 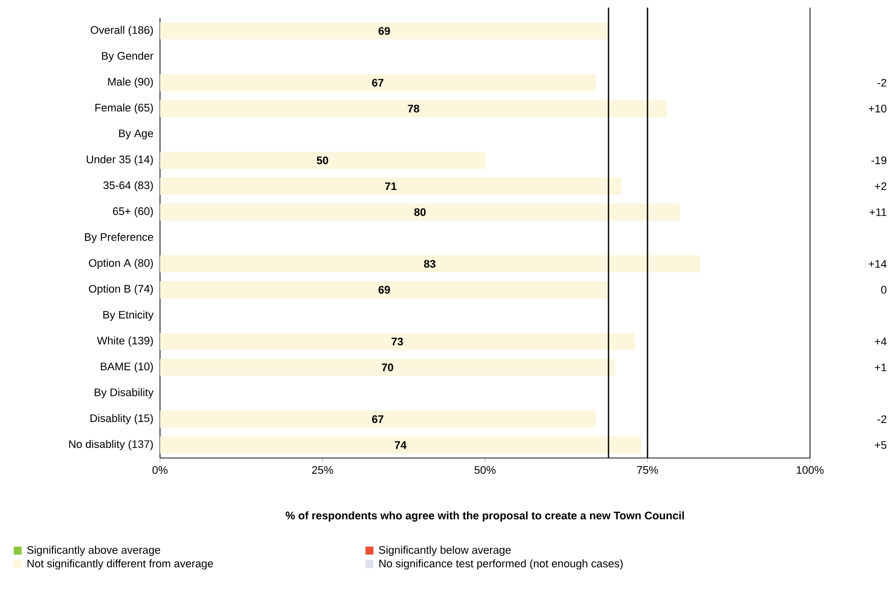 What do you see at coordinates (128, 186) in the screenshot?
I see `y-tick-label: 35-64 (83)` at bounding box center [128, 186].